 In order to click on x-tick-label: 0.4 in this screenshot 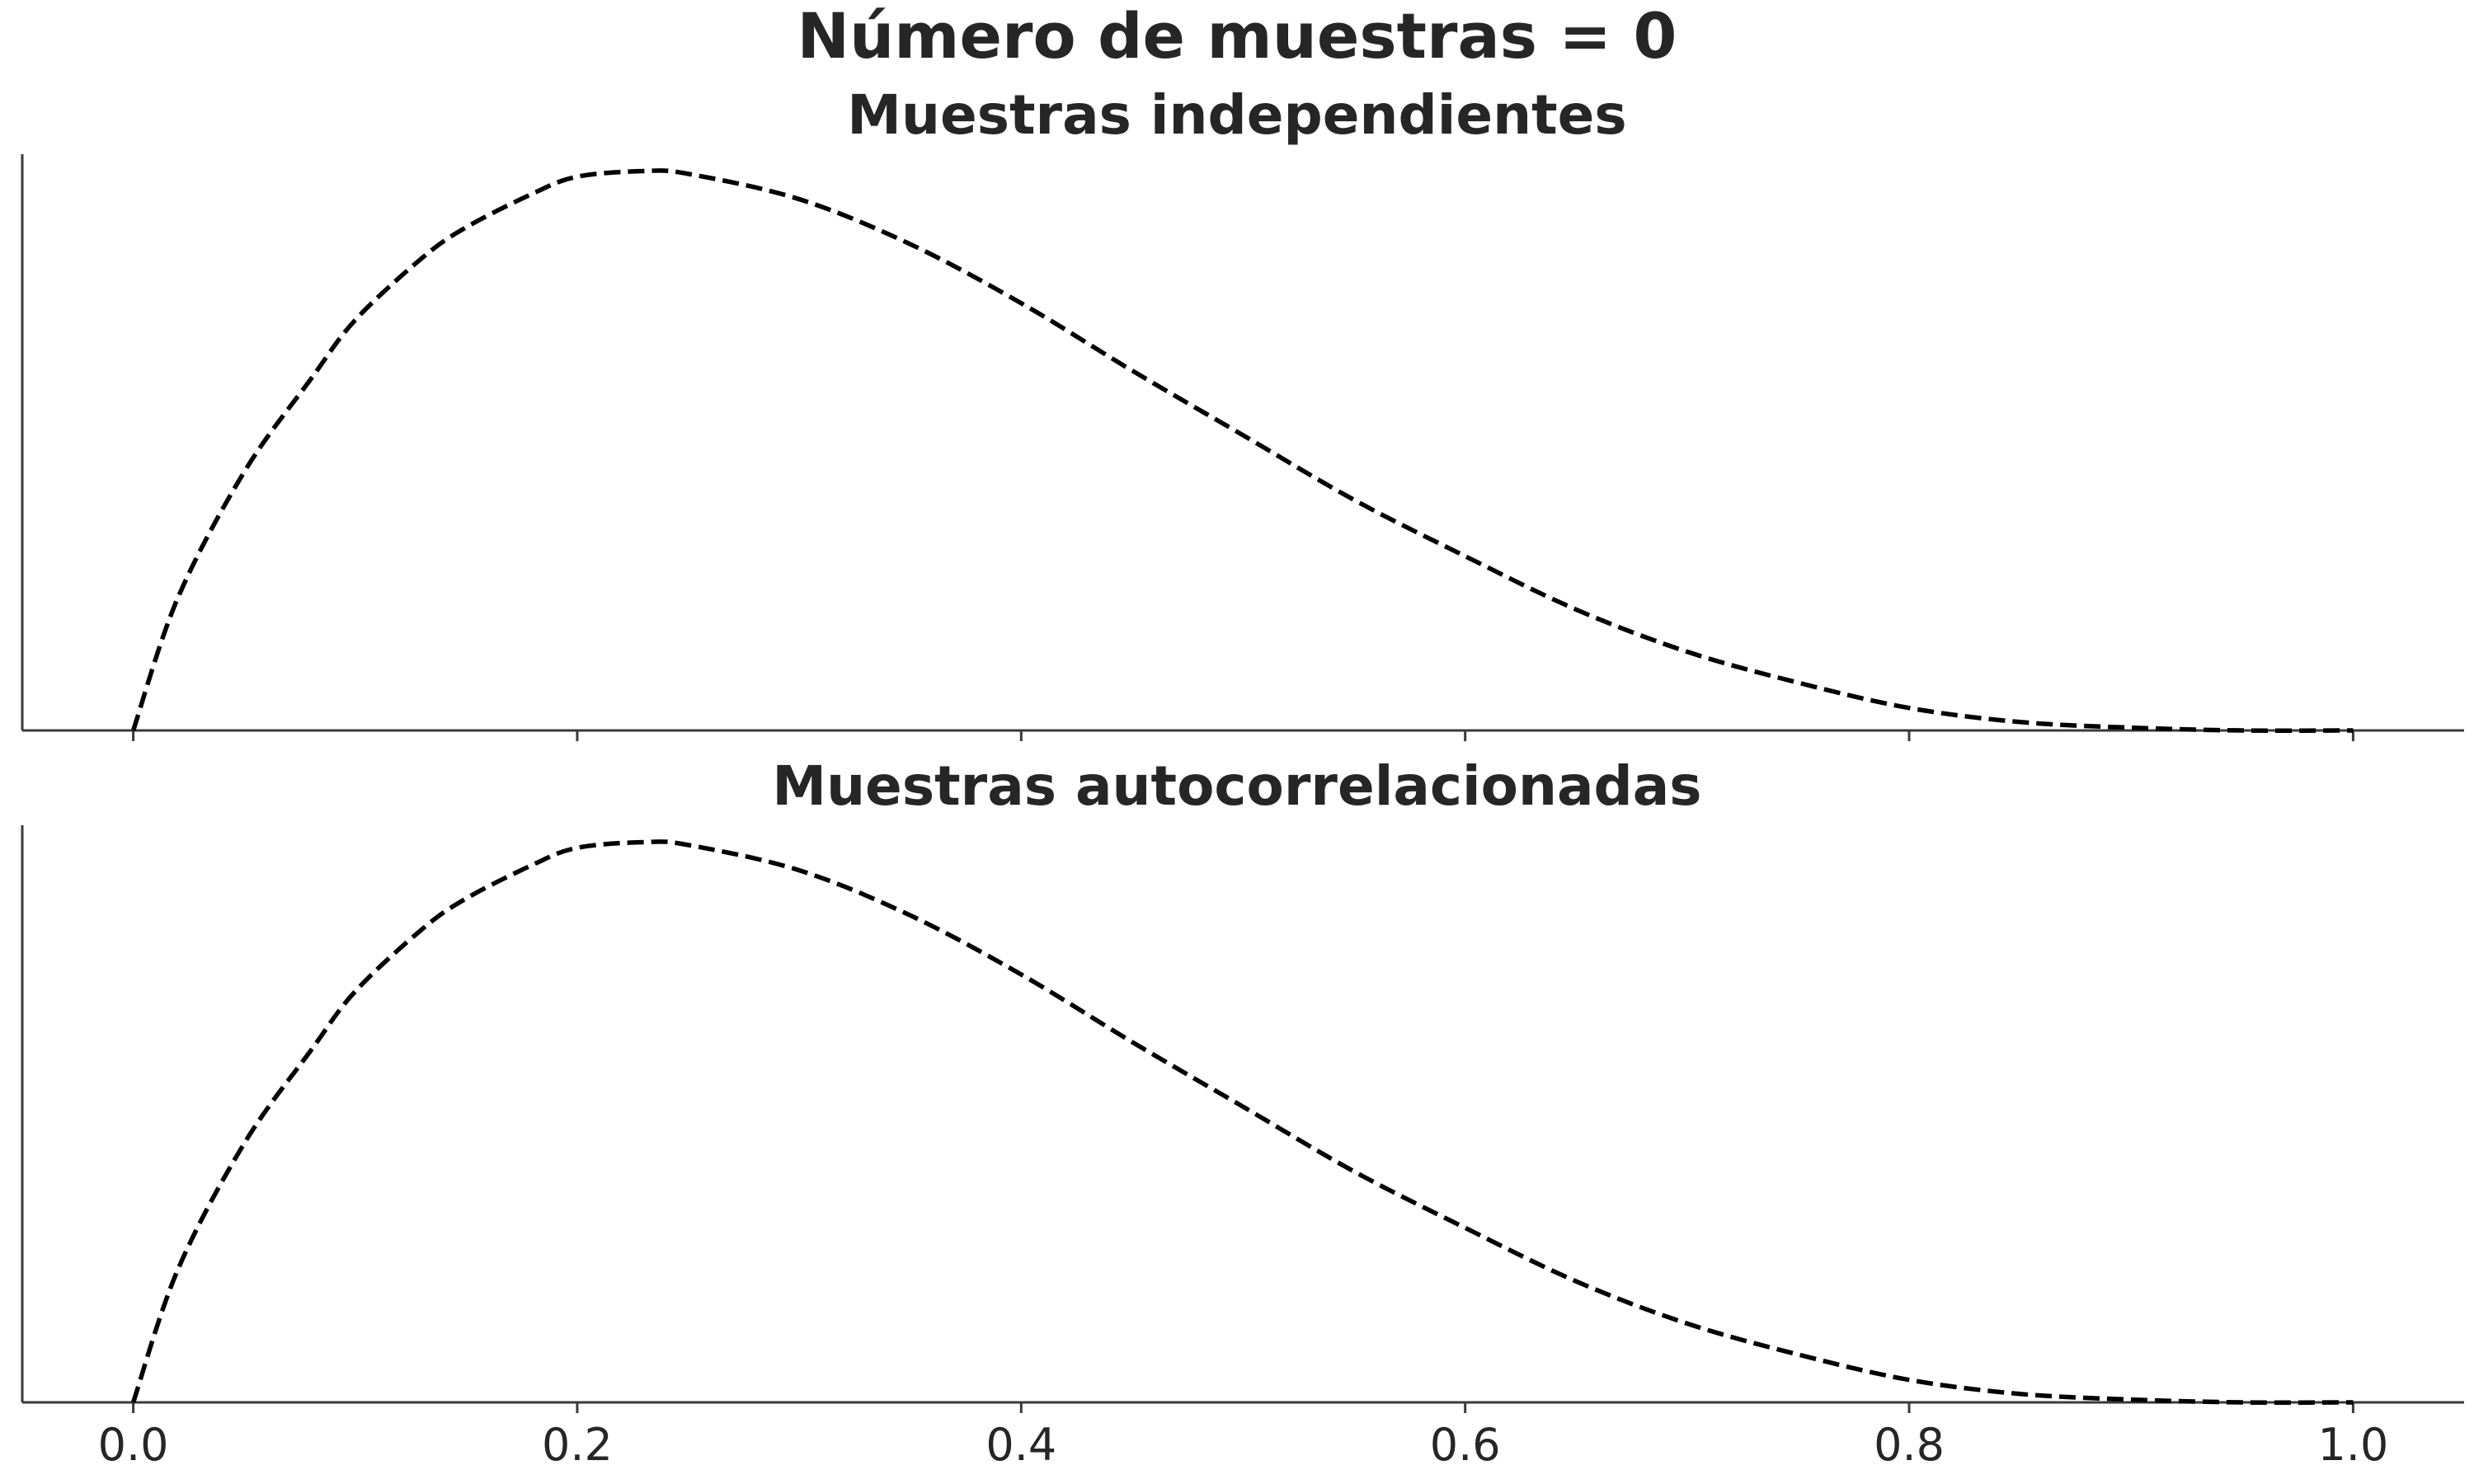, I will do `click(1020, 1445)`.